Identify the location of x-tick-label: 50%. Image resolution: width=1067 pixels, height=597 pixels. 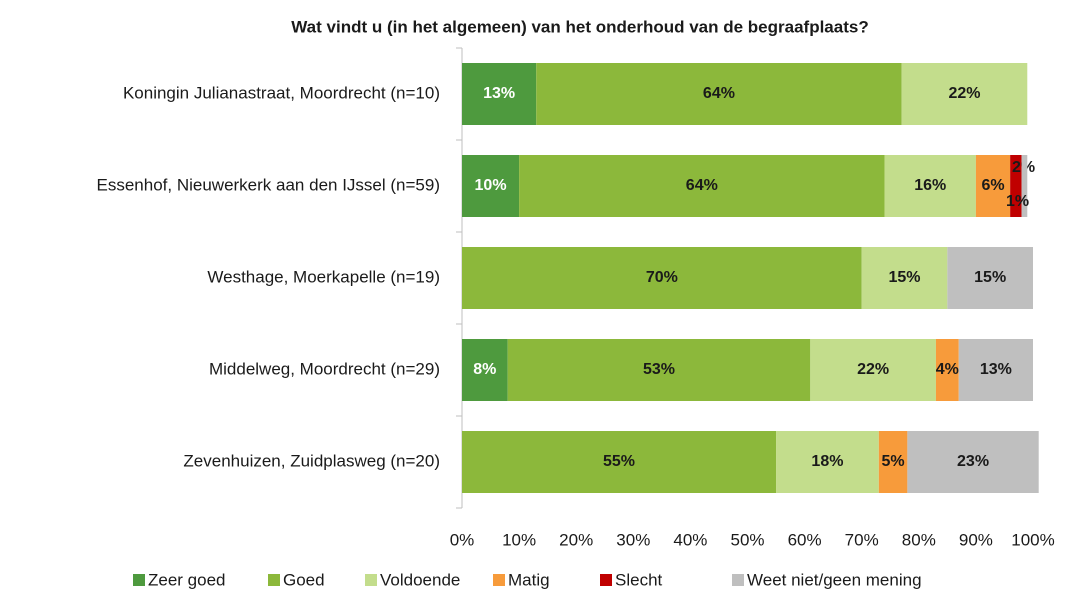
(747, 539).